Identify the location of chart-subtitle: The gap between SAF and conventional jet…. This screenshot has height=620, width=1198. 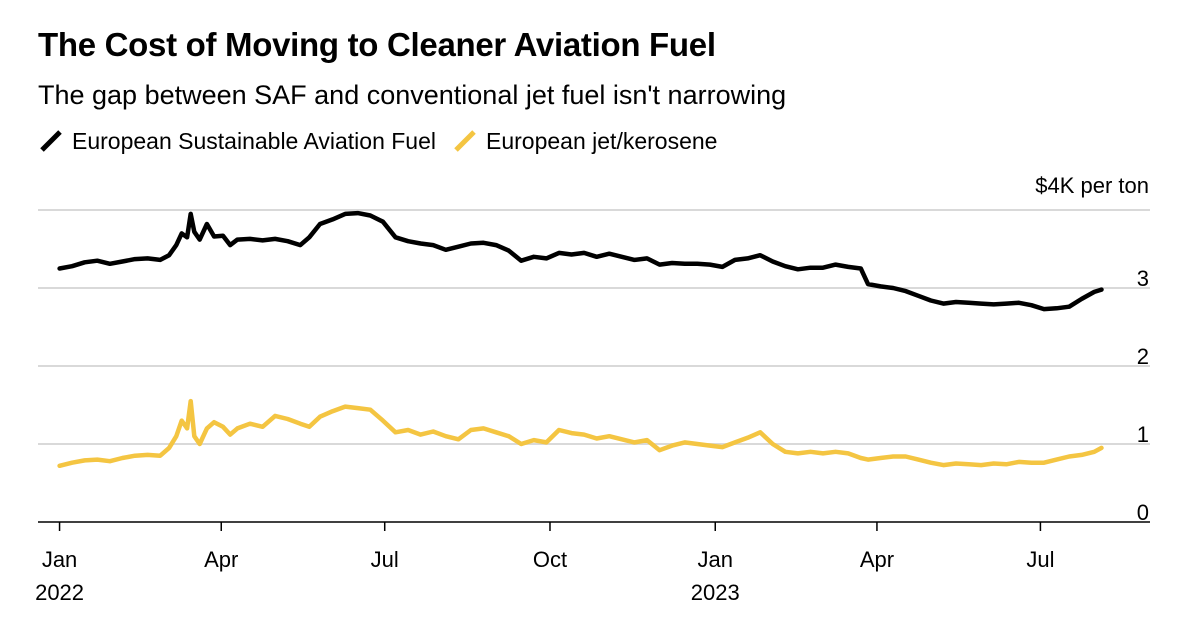
(412, 95).